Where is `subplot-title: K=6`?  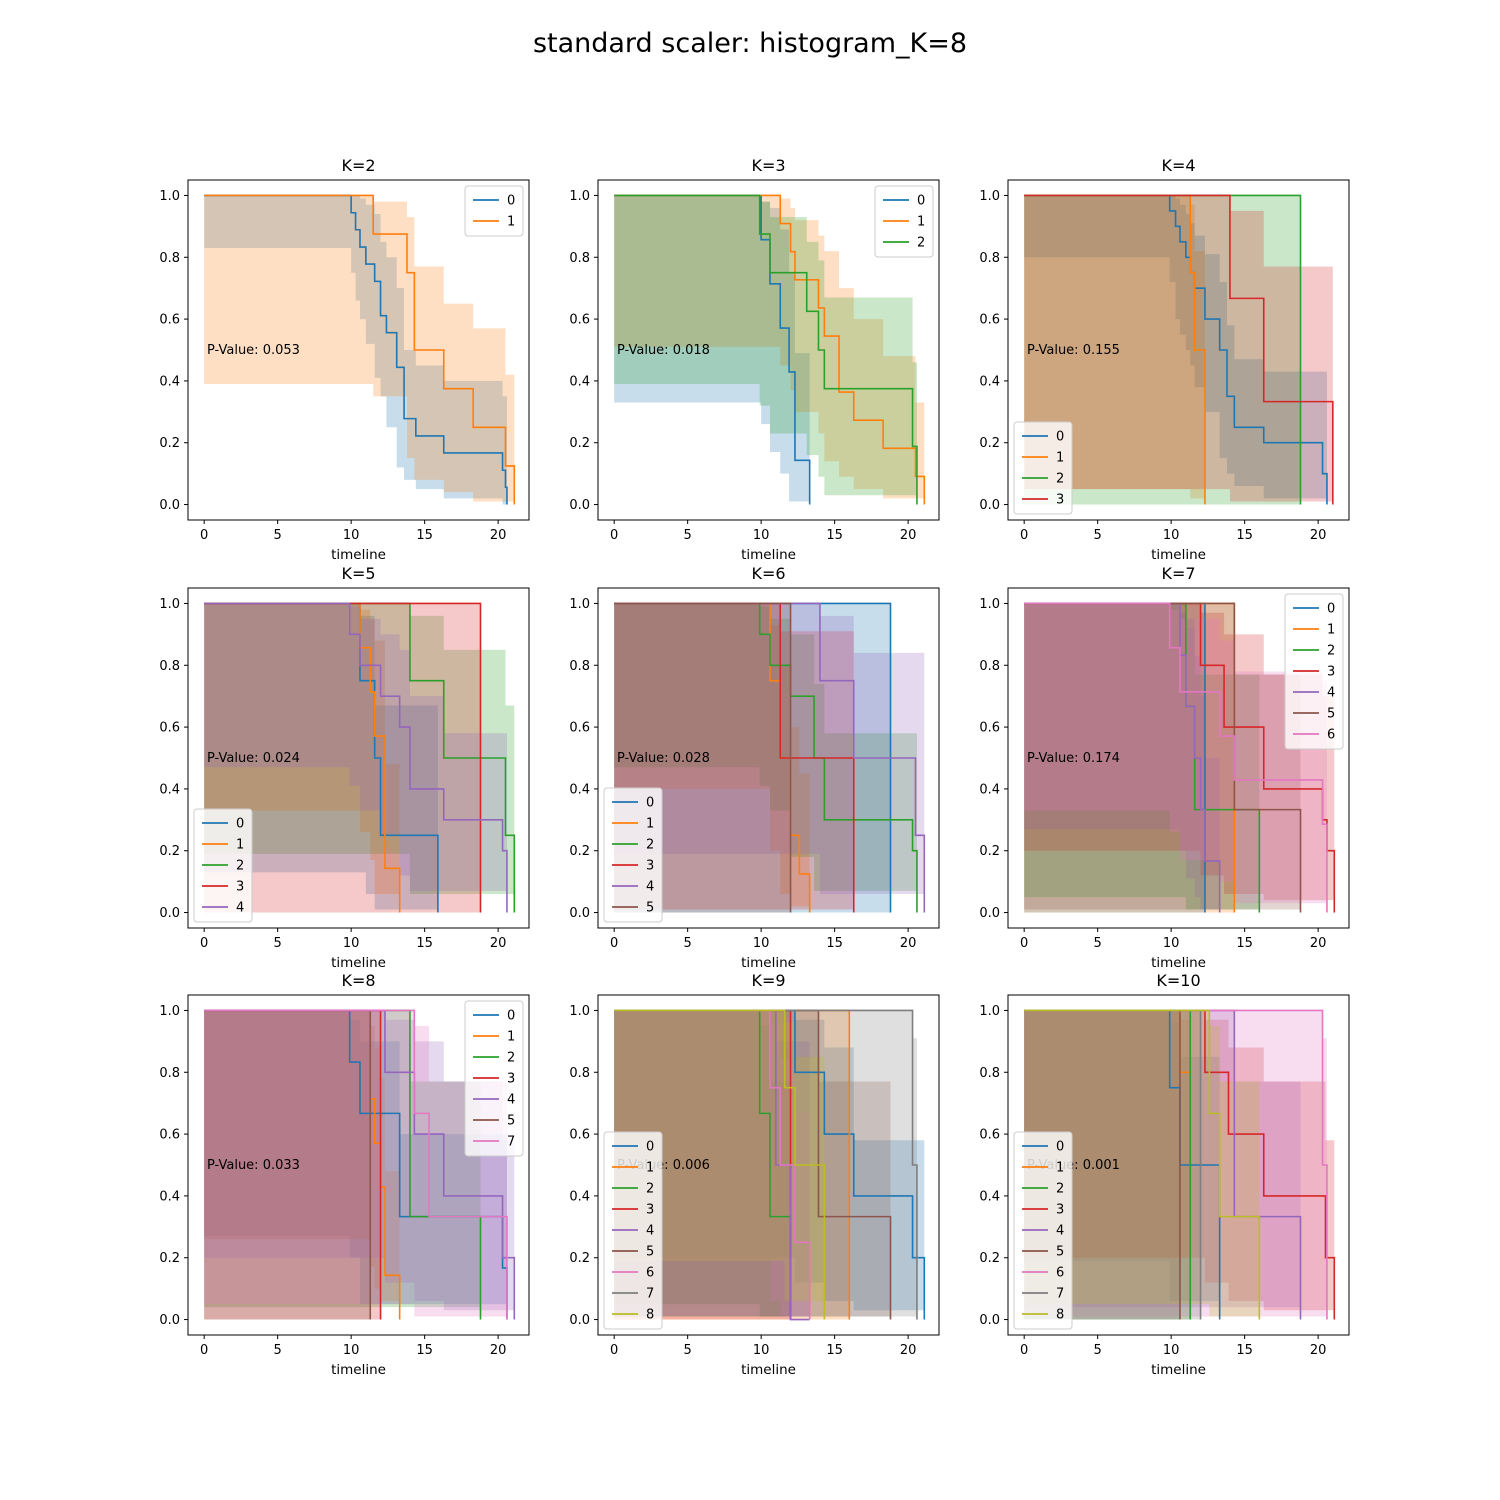
subplot-title: K=6 is located at coordinates (768, 573).